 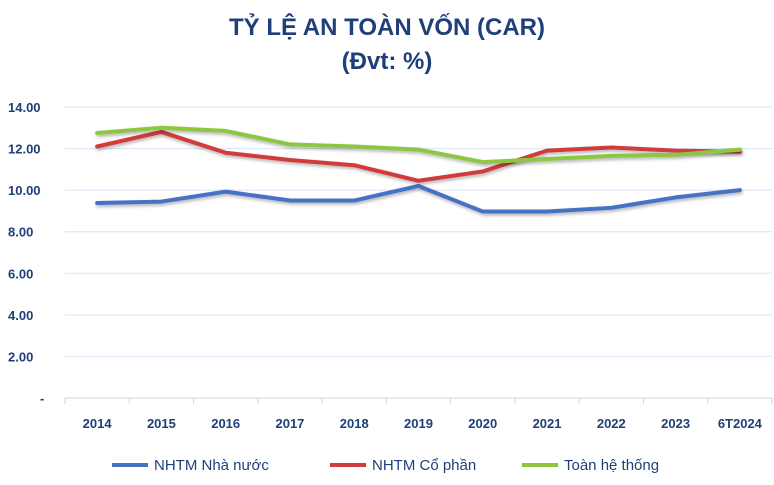 I want to click on y-tick-label: 14.00, so click(x=24, y=107).